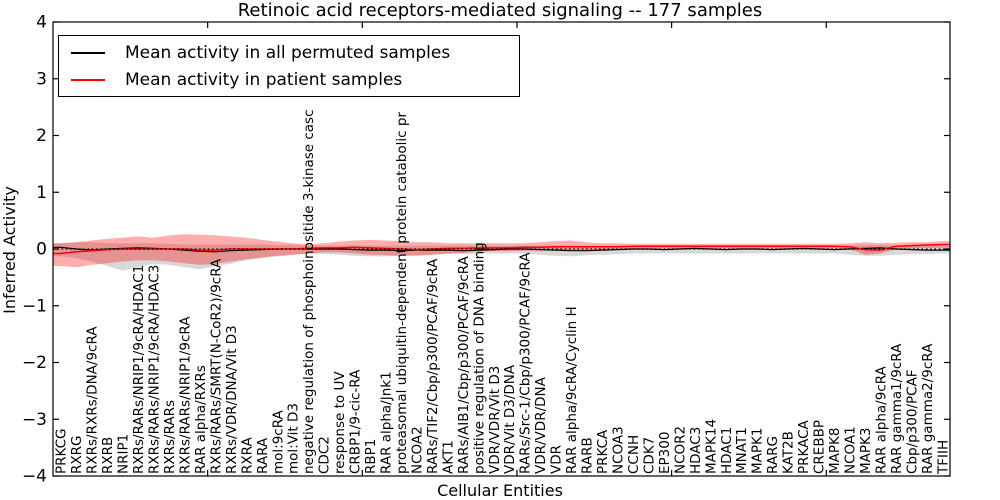 The image size is (1000, 500). I want to click on x-tick-label: CDC2, so click(325, 455).